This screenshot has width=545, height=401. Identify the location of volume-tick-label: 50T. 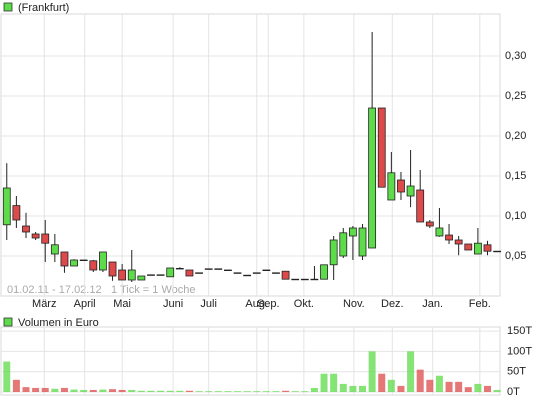
(516, 372).